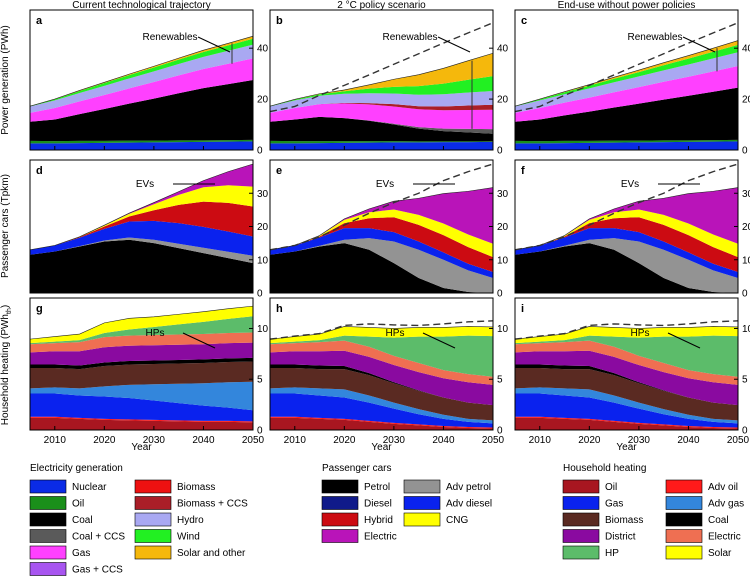 The width and height of the screenshot is (750, 577). I want to click on area-hybrid, so click(141, 225).